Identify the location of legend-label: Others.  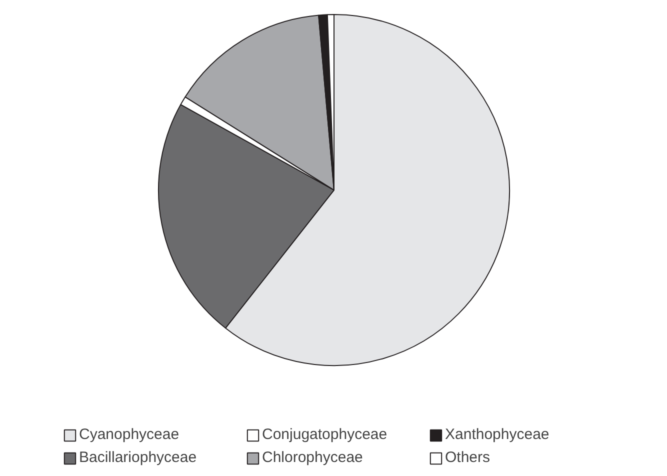
(468, 457).